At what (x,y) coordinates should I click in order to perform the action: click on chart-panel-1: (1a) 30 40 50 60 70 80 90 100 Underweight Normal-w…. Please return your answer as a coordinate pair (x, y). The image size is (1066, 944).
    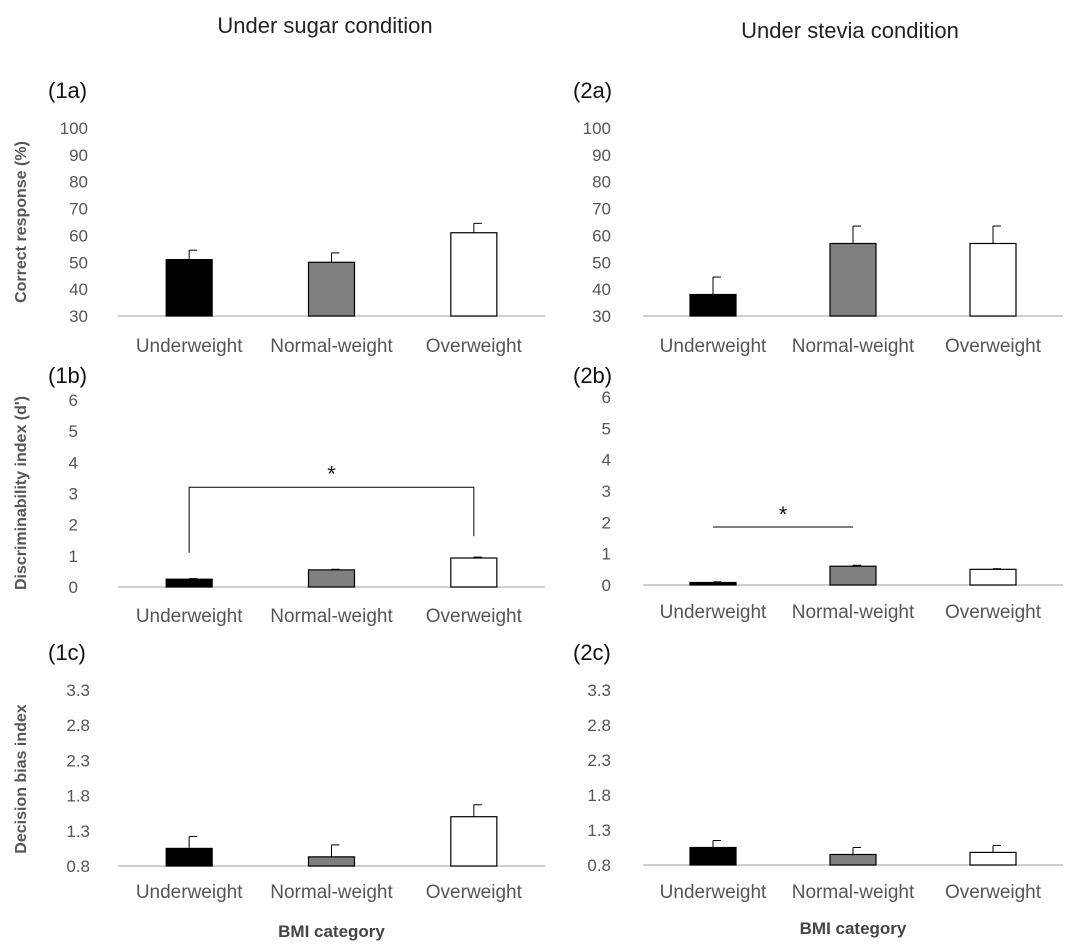
    Looking at the image, I should click on (279, 217).